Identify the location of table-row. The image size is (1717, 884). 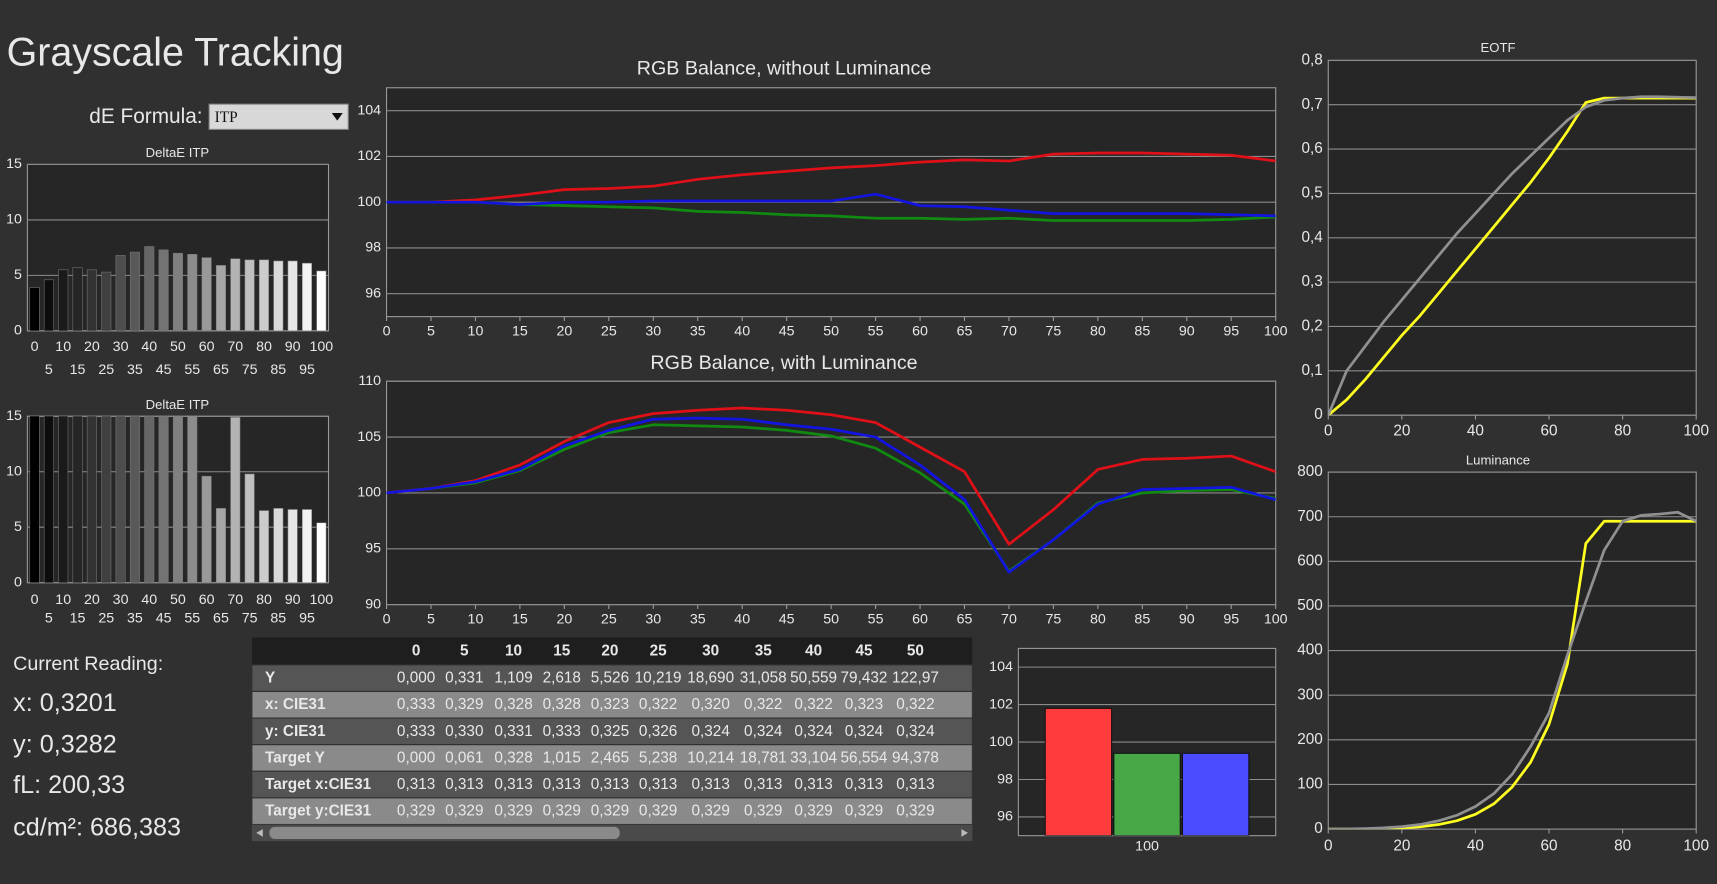
(612, 731).